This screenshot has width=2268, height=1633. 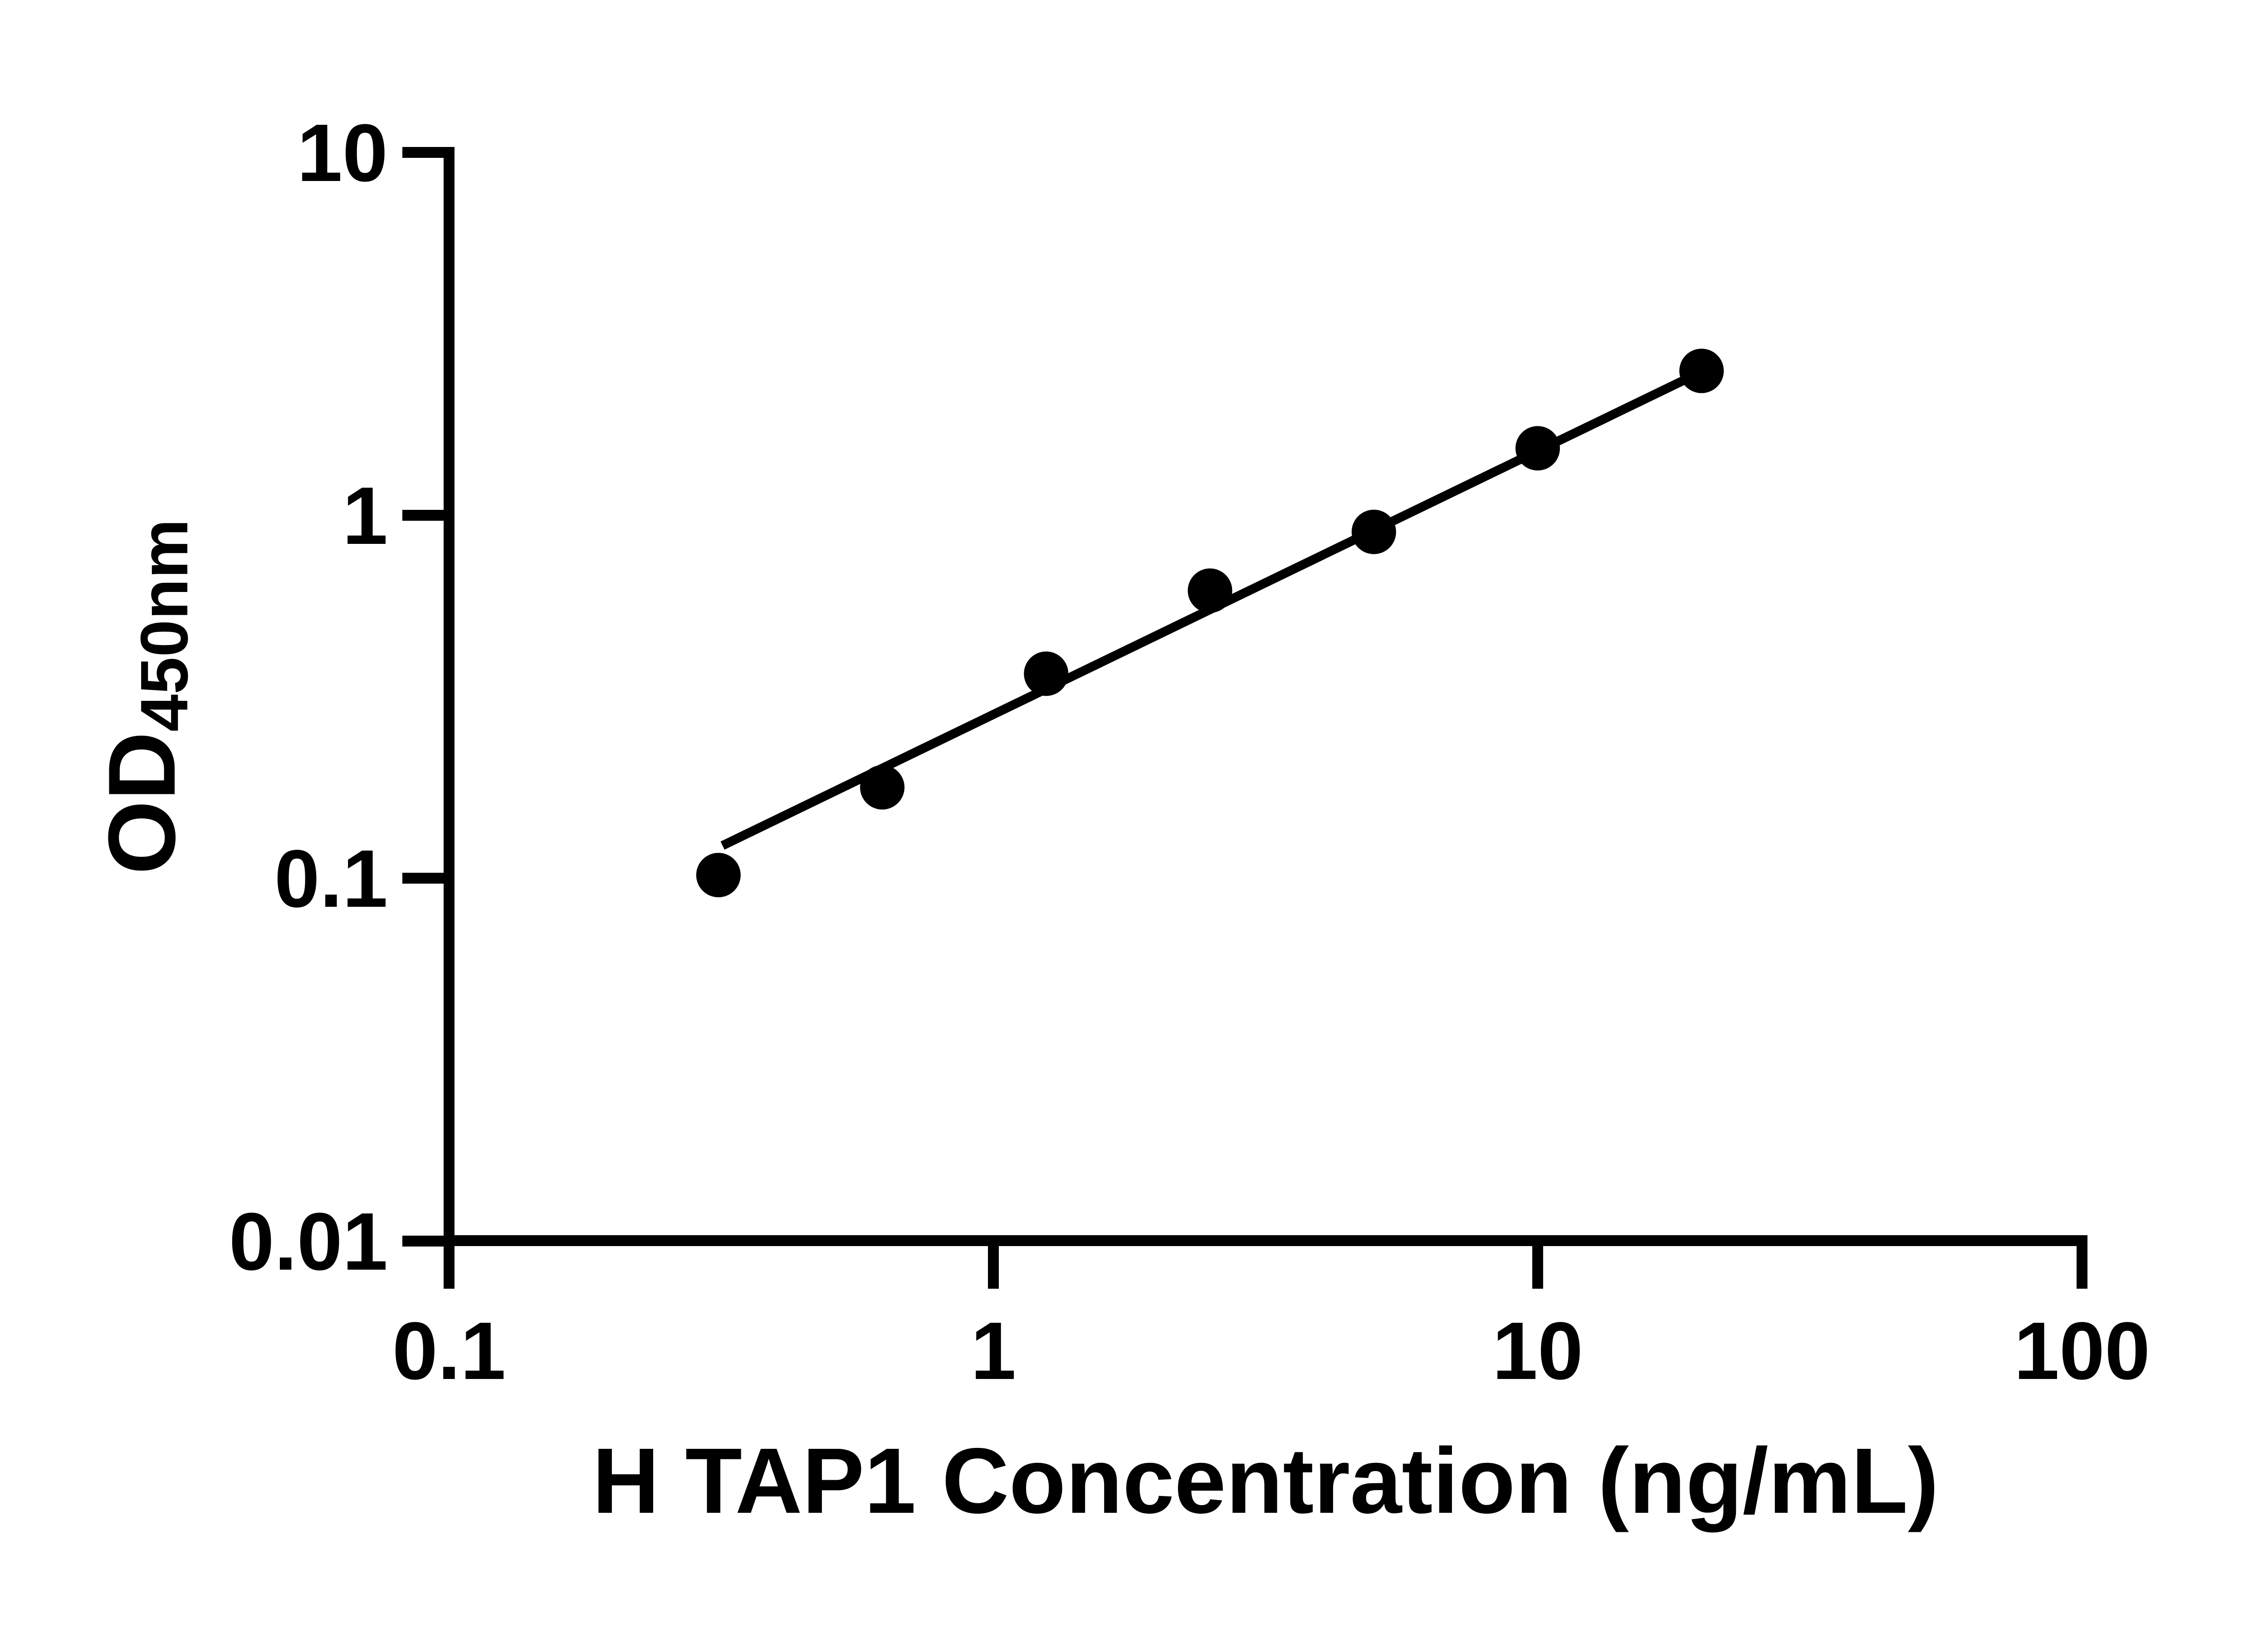 I want to click on y-axis-title: OD450nm, so click(x=145, y=697).